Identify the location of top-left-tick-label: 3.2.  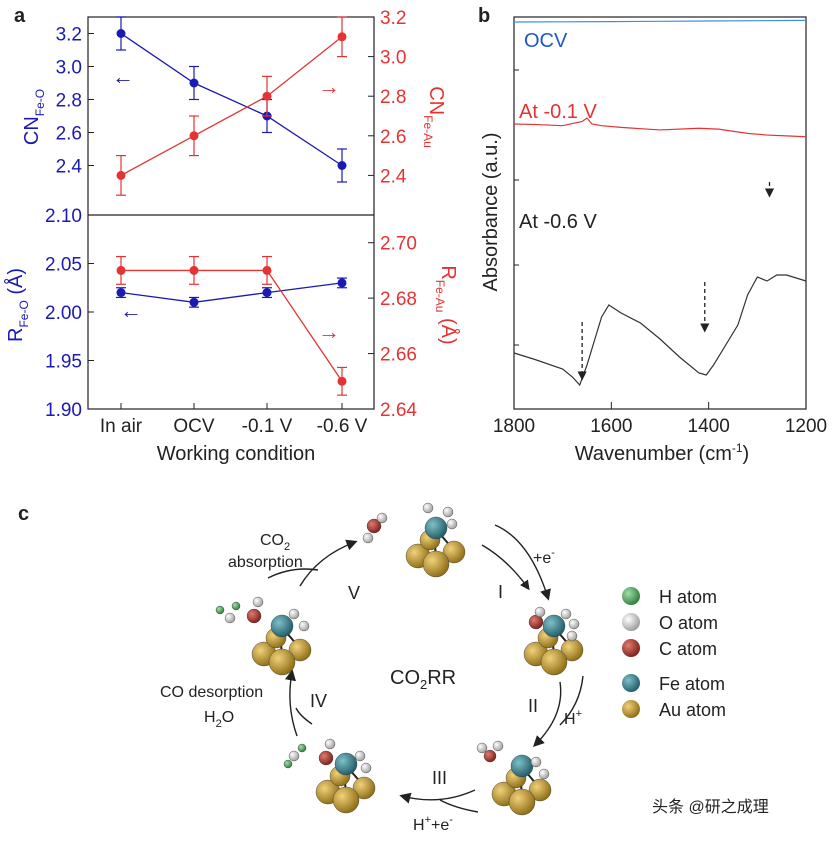
(69, 35).